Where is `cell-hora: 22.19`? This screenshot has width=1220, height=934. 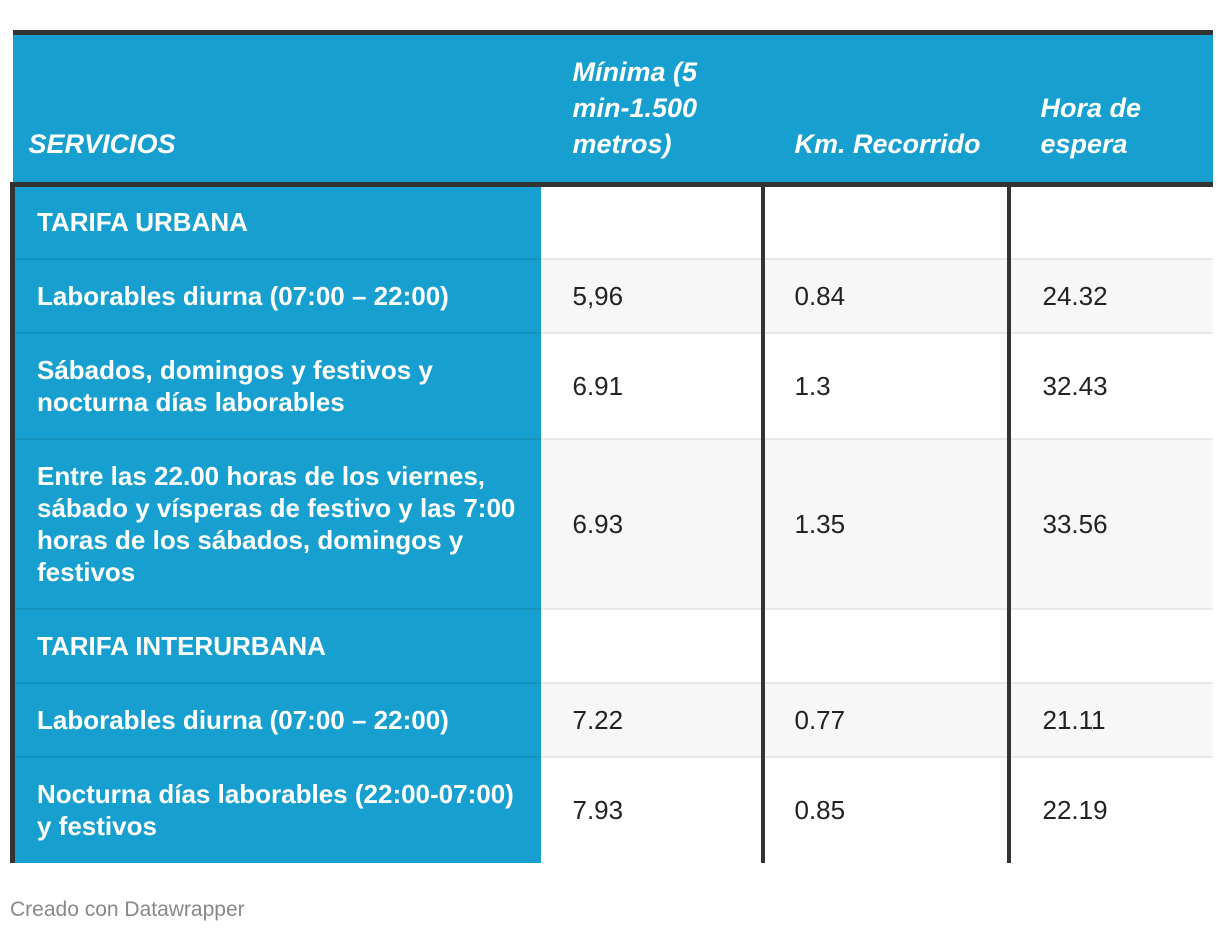
cell-hora: 22.19 is located at coordinates (1109, 809).